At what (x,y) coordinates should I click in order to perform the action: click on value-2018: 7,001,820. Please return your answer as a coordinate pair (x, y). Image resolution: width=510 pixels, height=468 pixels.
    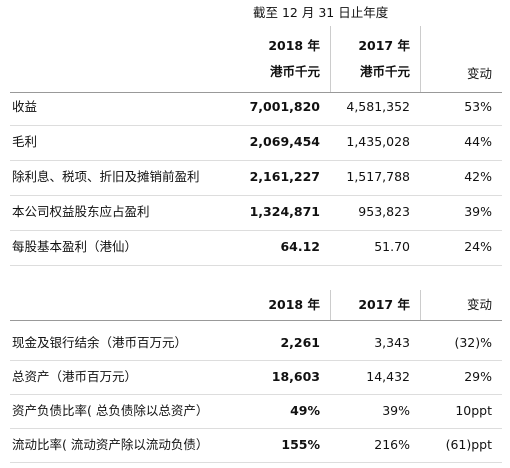
    Looking at the image, I should click on (284, 106).